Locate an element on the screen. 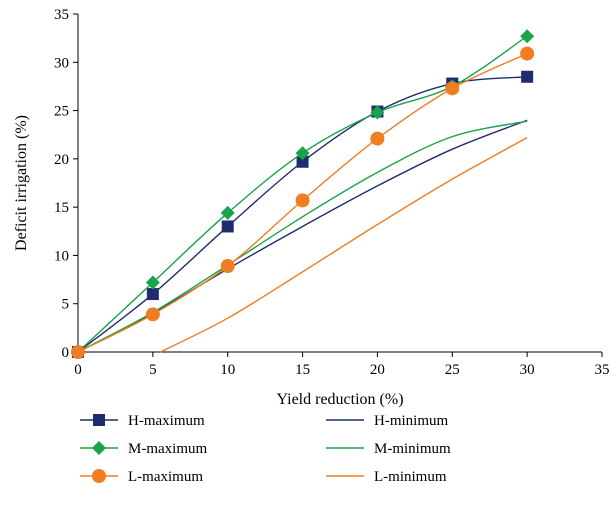  x-tick-label: 5 is located at coordinates (153, 370).